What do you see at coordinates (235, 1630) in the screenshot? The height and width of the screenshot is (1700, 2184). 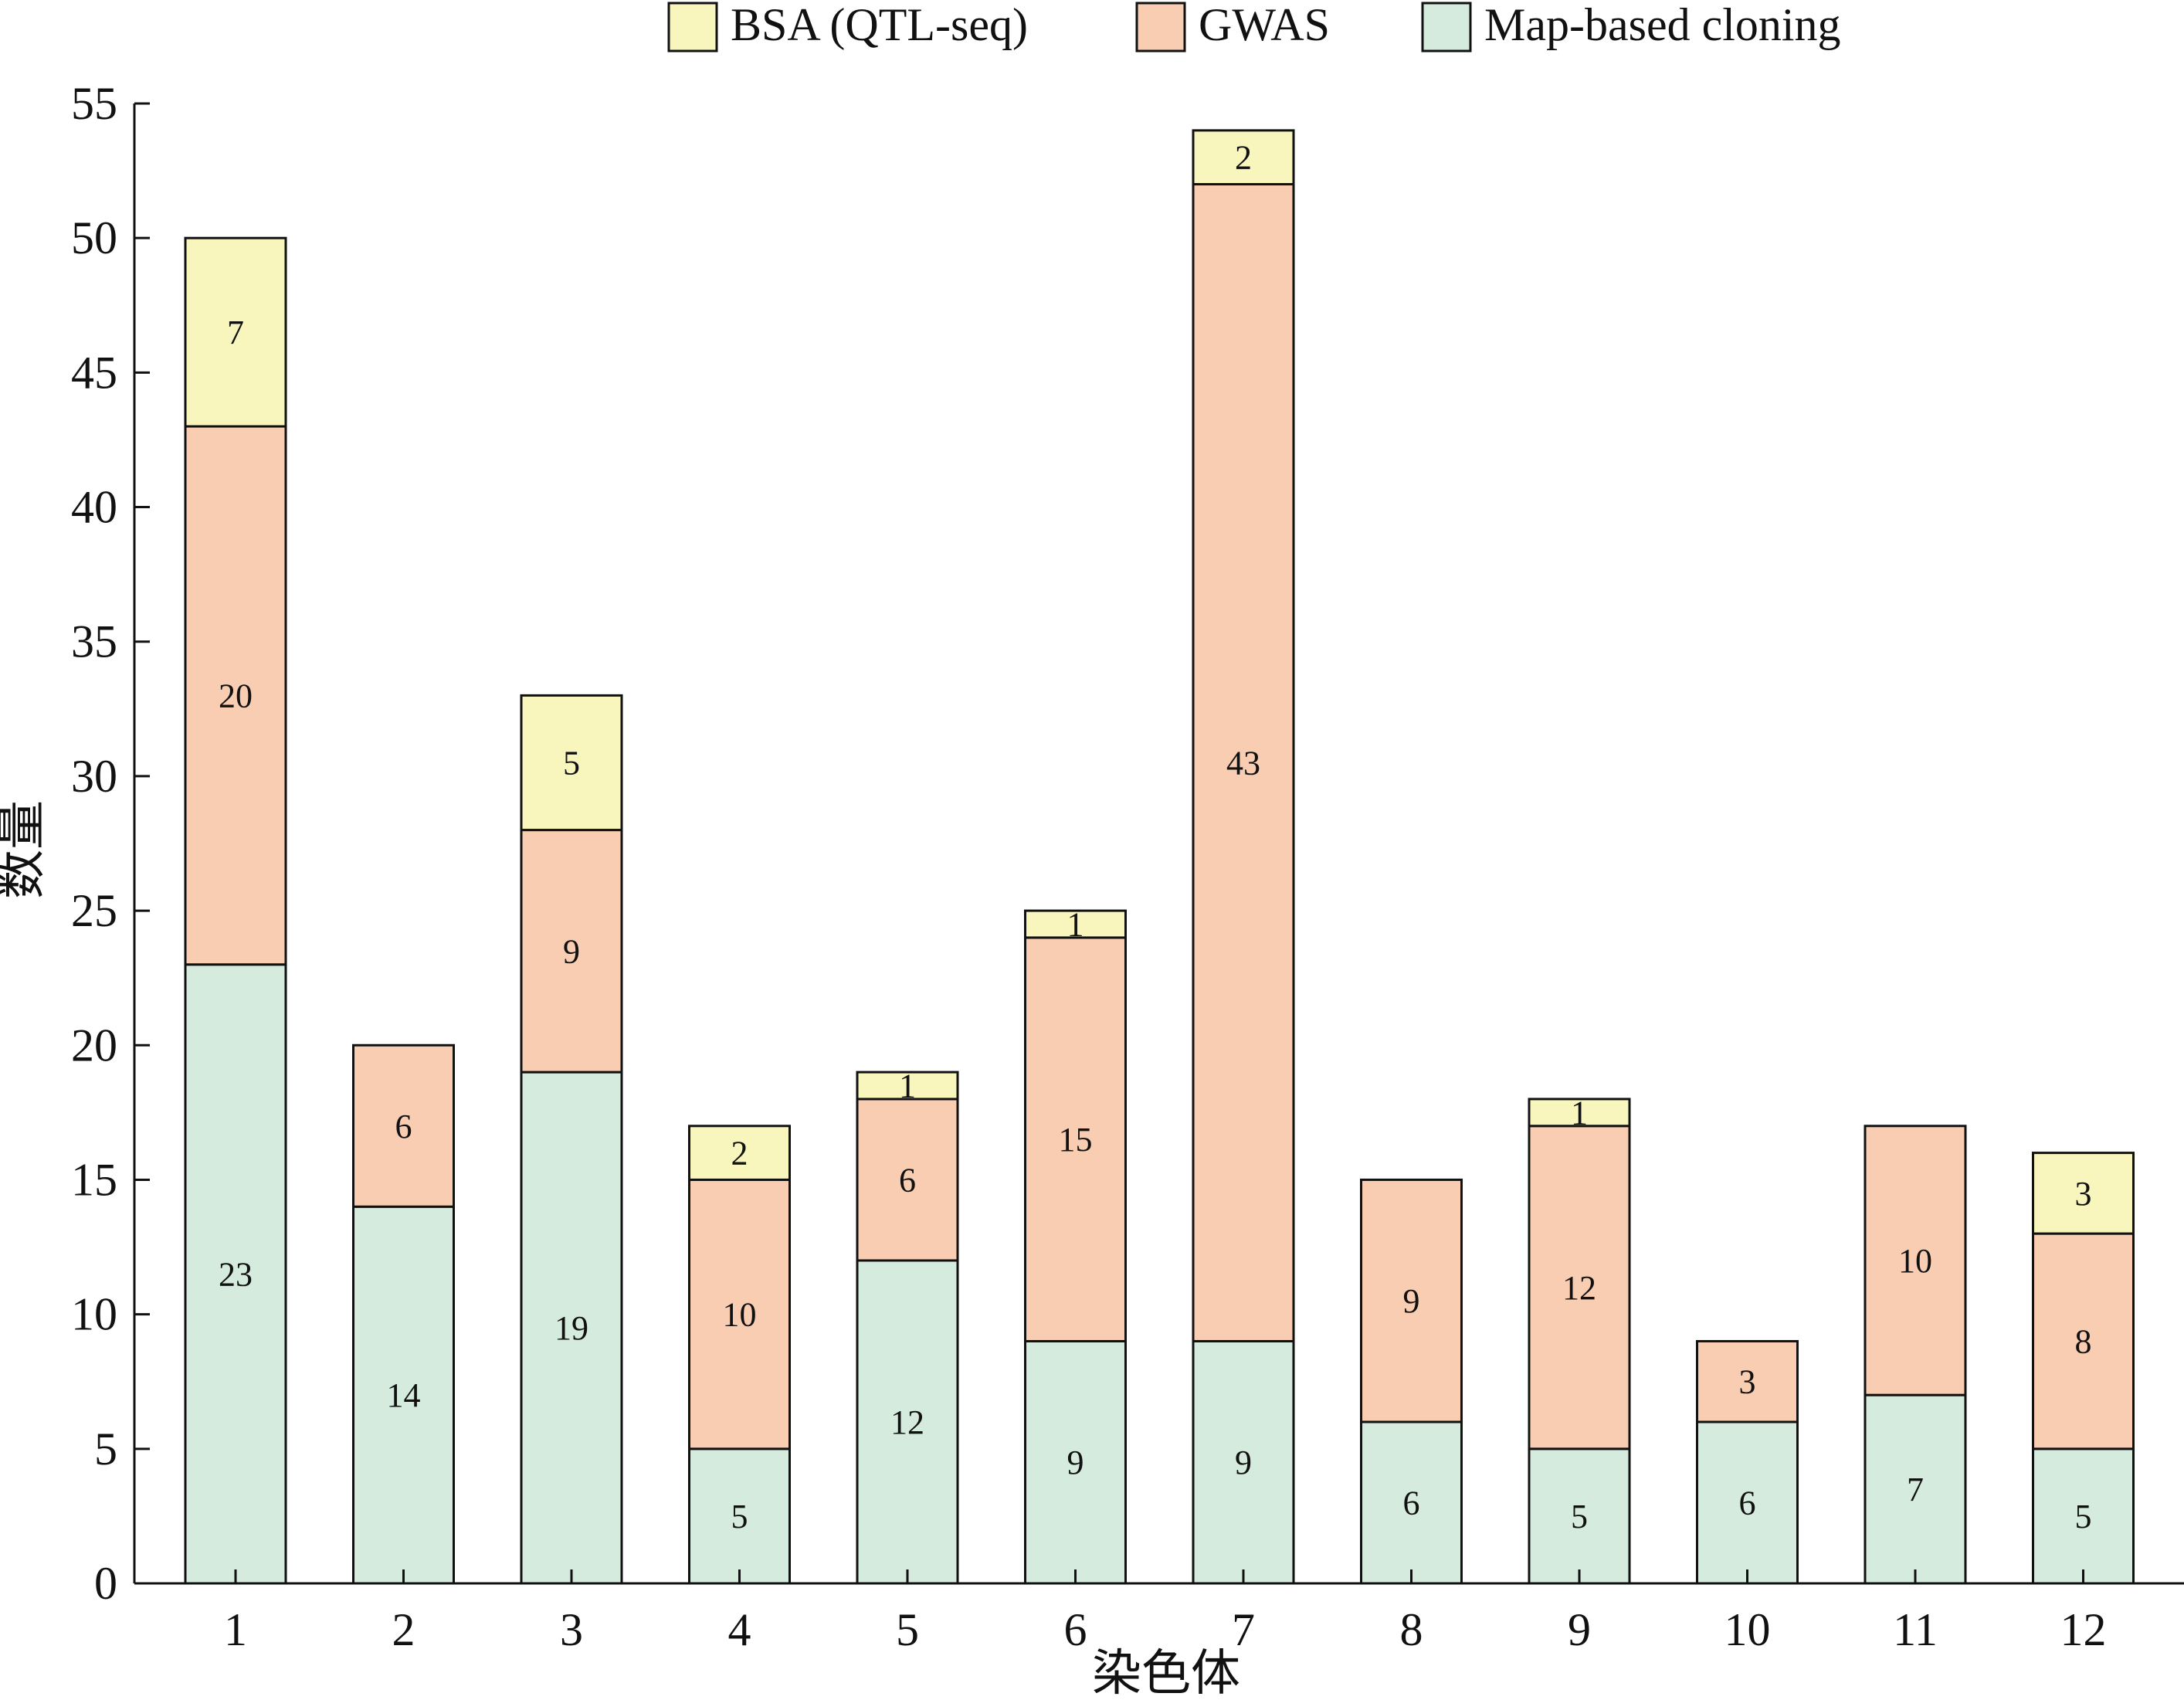 I see `x-tick-label: 1` at bounding box center [235, 1630].